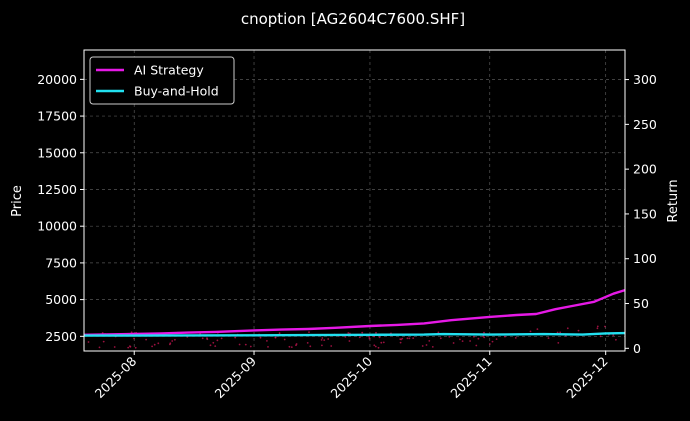 Image resolution: width=690 pixels, height=421 pixels. I want to click on legend-box, so click(162, 80).